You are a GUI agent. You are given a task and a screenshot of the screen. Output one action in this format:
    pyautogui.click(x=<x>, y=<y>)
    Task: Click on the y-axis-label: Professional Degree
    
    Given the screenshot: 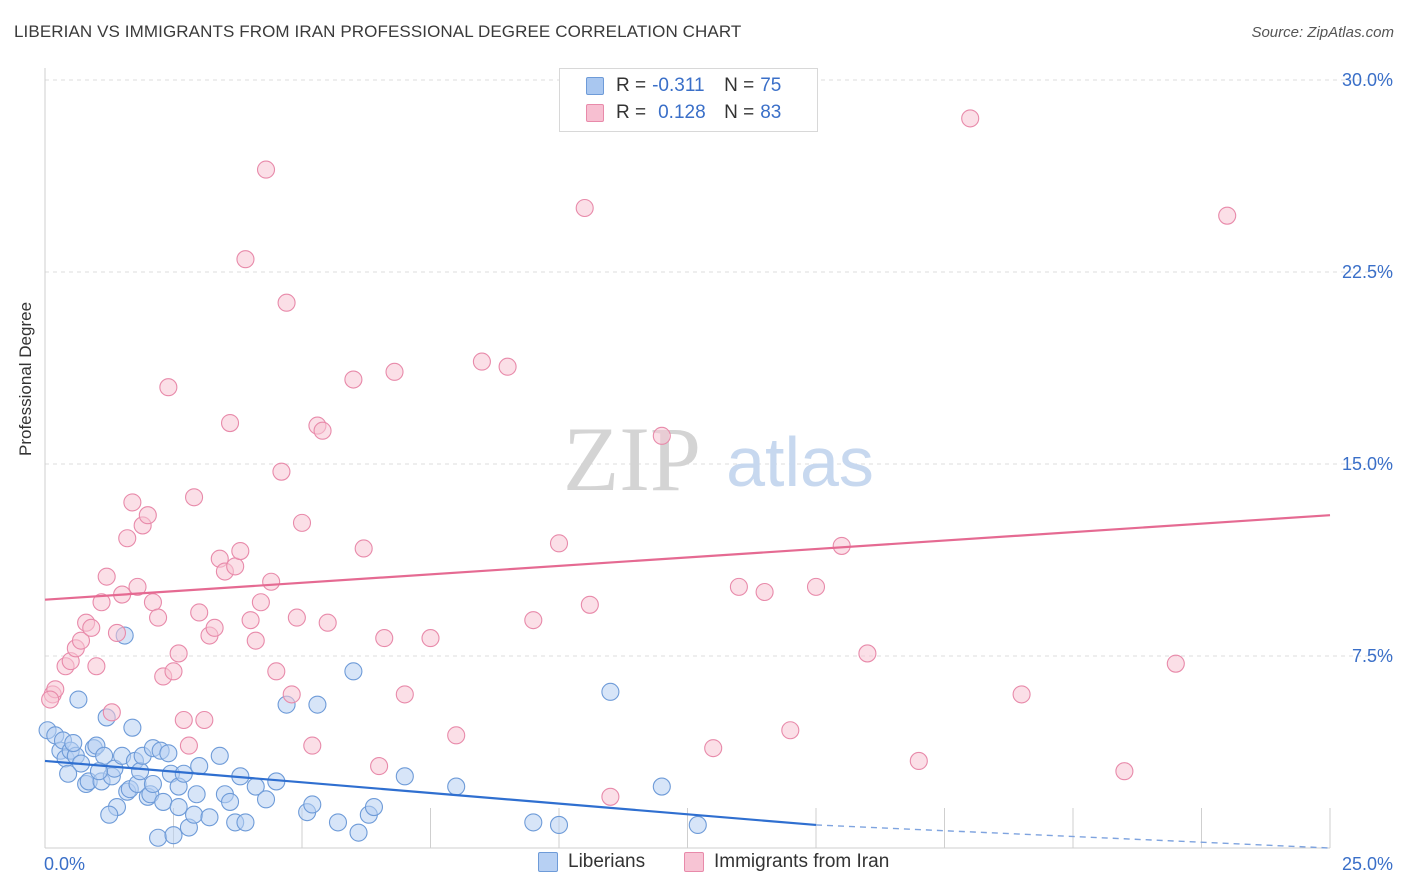 What is the action you would take?
    pyautogui.click(x=25, y=378)
    